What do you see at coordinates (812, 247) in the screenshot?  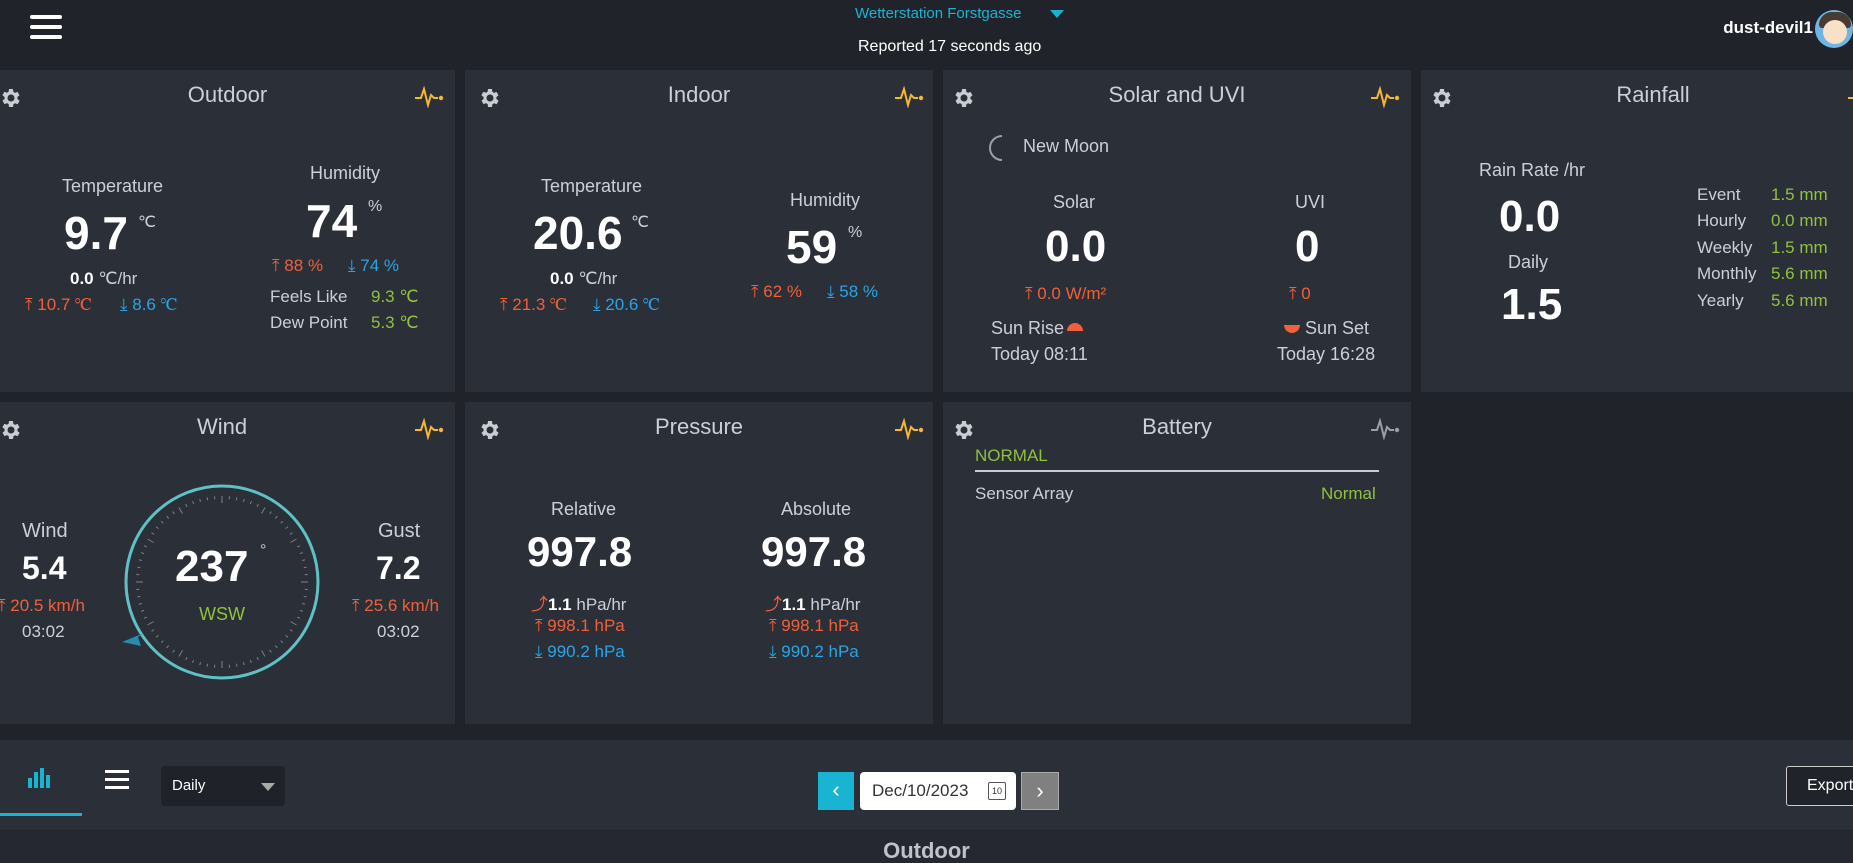 I see `humidity-value: 59` at bounding box center [812, 247].